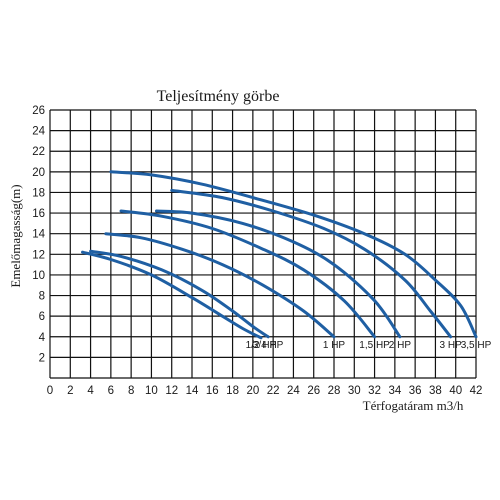 The image size is (500, 500). Describe the element at coordinates (313, 391) in the screenshot. I see `x-tick-label: 26` at that location.